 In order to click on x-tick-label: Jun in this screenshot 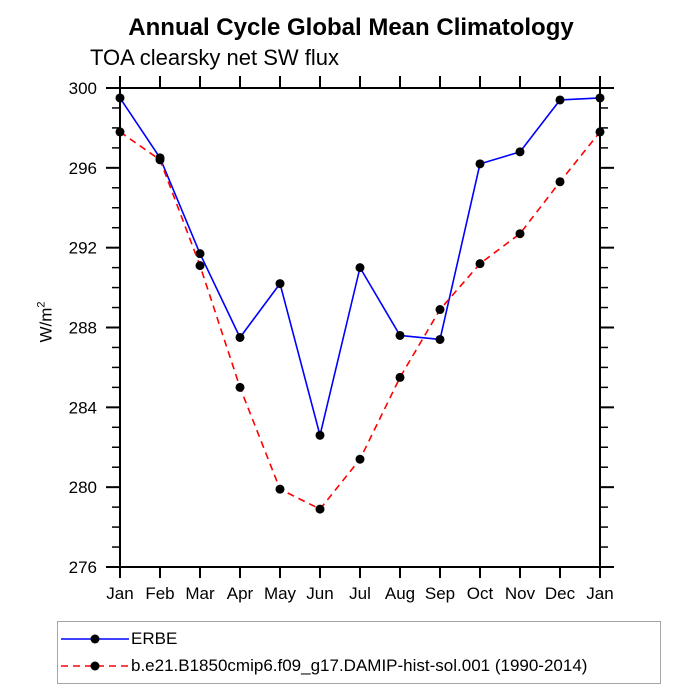, I will do `click(319, 593)`.